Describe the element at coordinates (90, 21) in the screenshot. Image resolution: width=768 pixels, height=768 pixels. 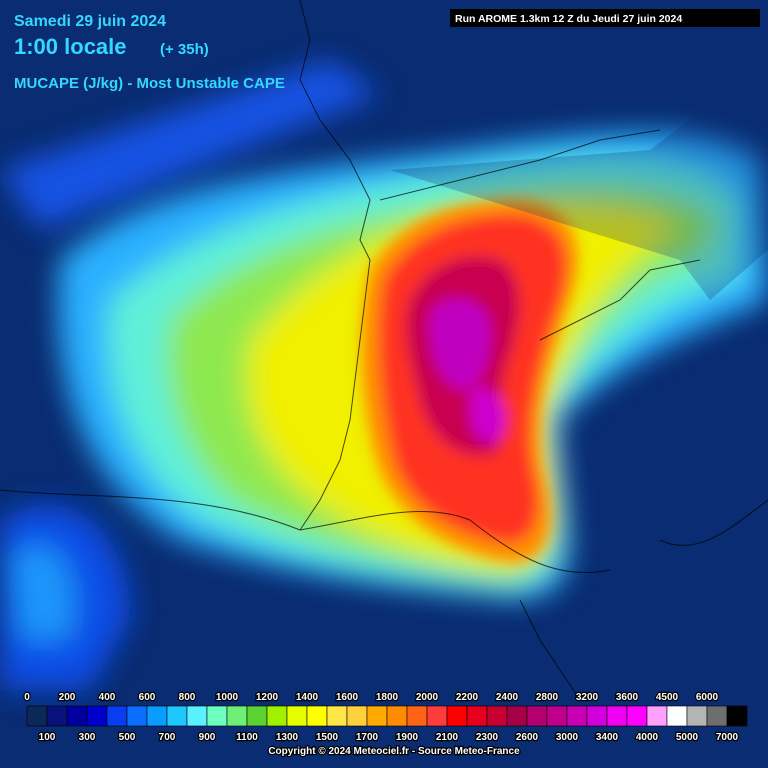
I see `date: Samedi 29 juin 2024` at that location.